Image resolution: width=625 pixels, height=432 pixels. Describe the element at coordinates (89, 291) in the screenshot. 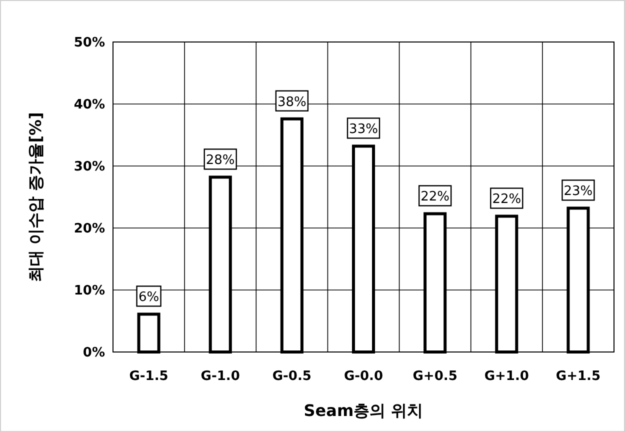

I see `y-tick-label: 10%` at that location.